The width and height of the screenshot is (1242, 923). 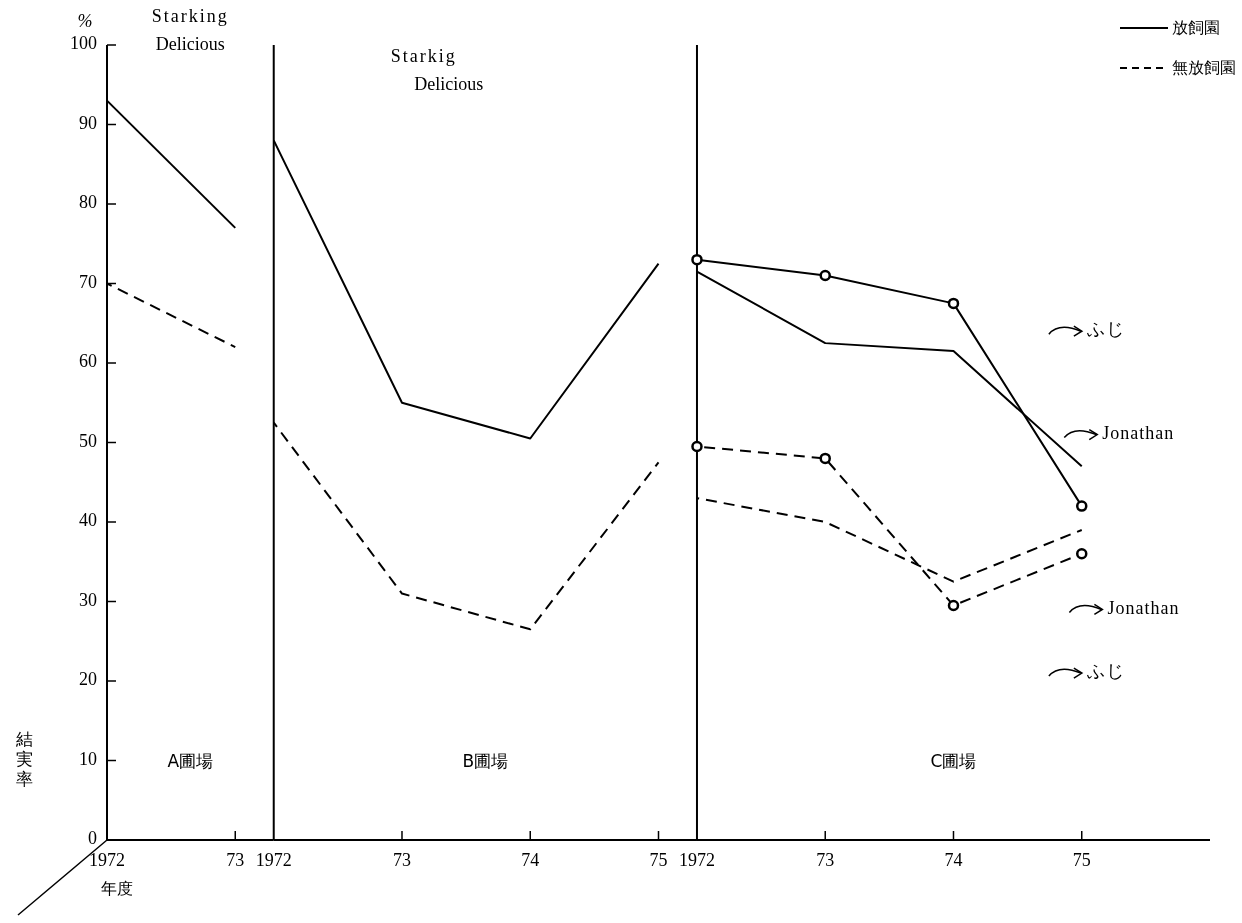 What do you see at coordinates (437, 70) in the screenshot?
I see `text: Starkig Delicious` at bounding box center [437, 70].